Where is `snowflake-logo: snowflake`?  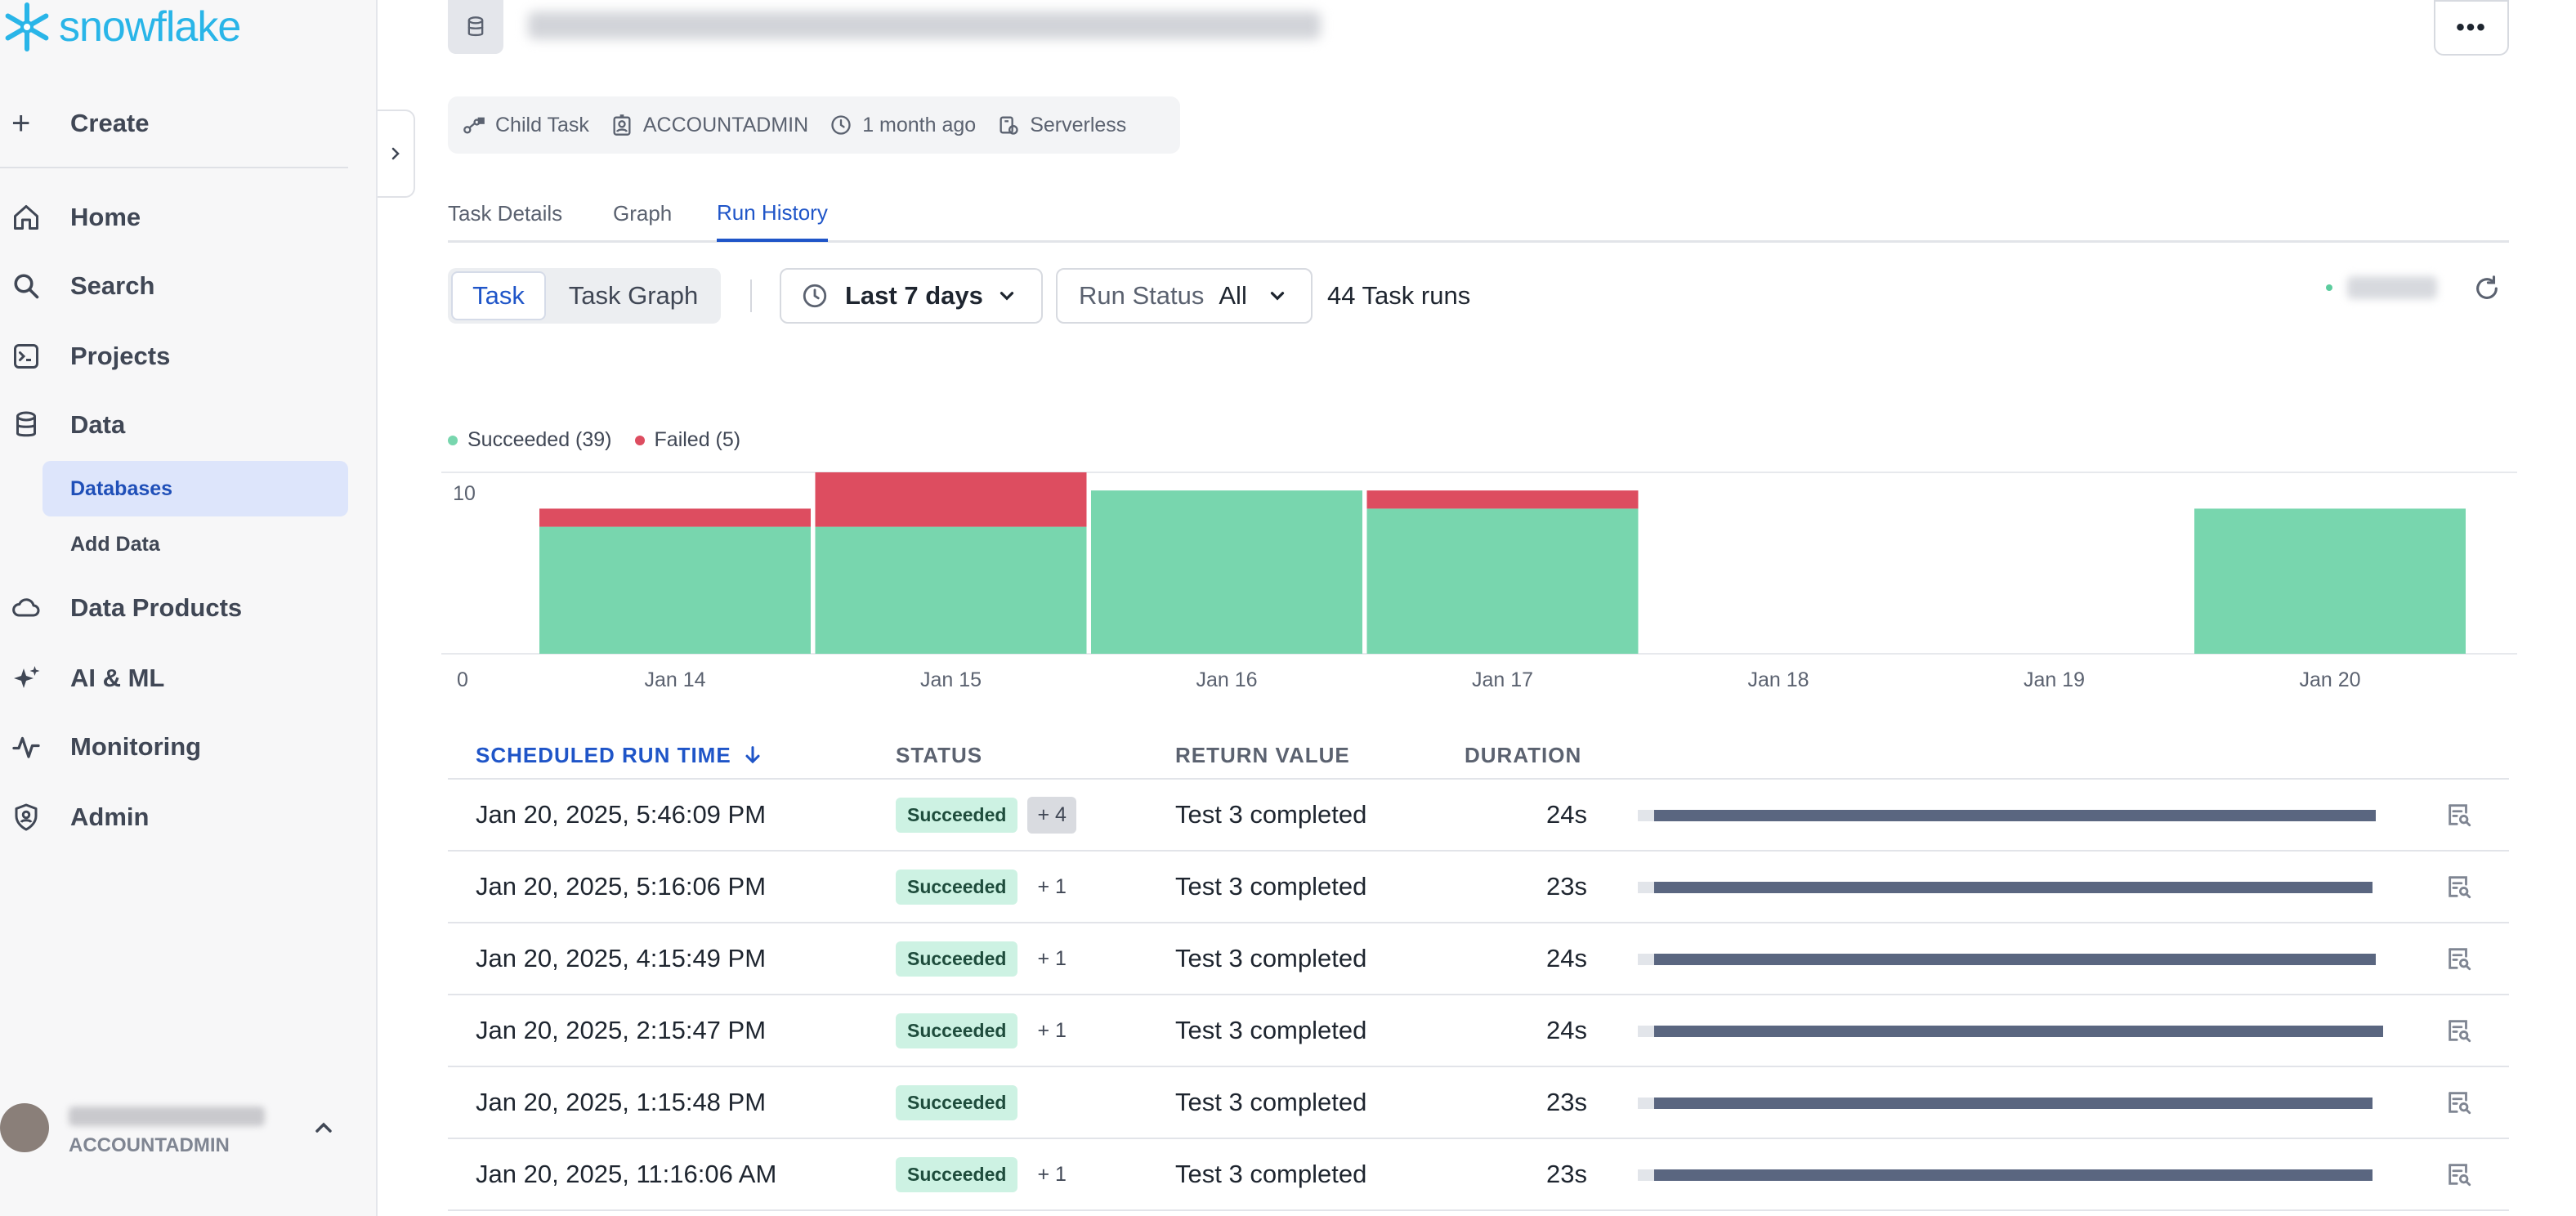 snowflake-logo: snowflake is located at coordinates (120, 27).